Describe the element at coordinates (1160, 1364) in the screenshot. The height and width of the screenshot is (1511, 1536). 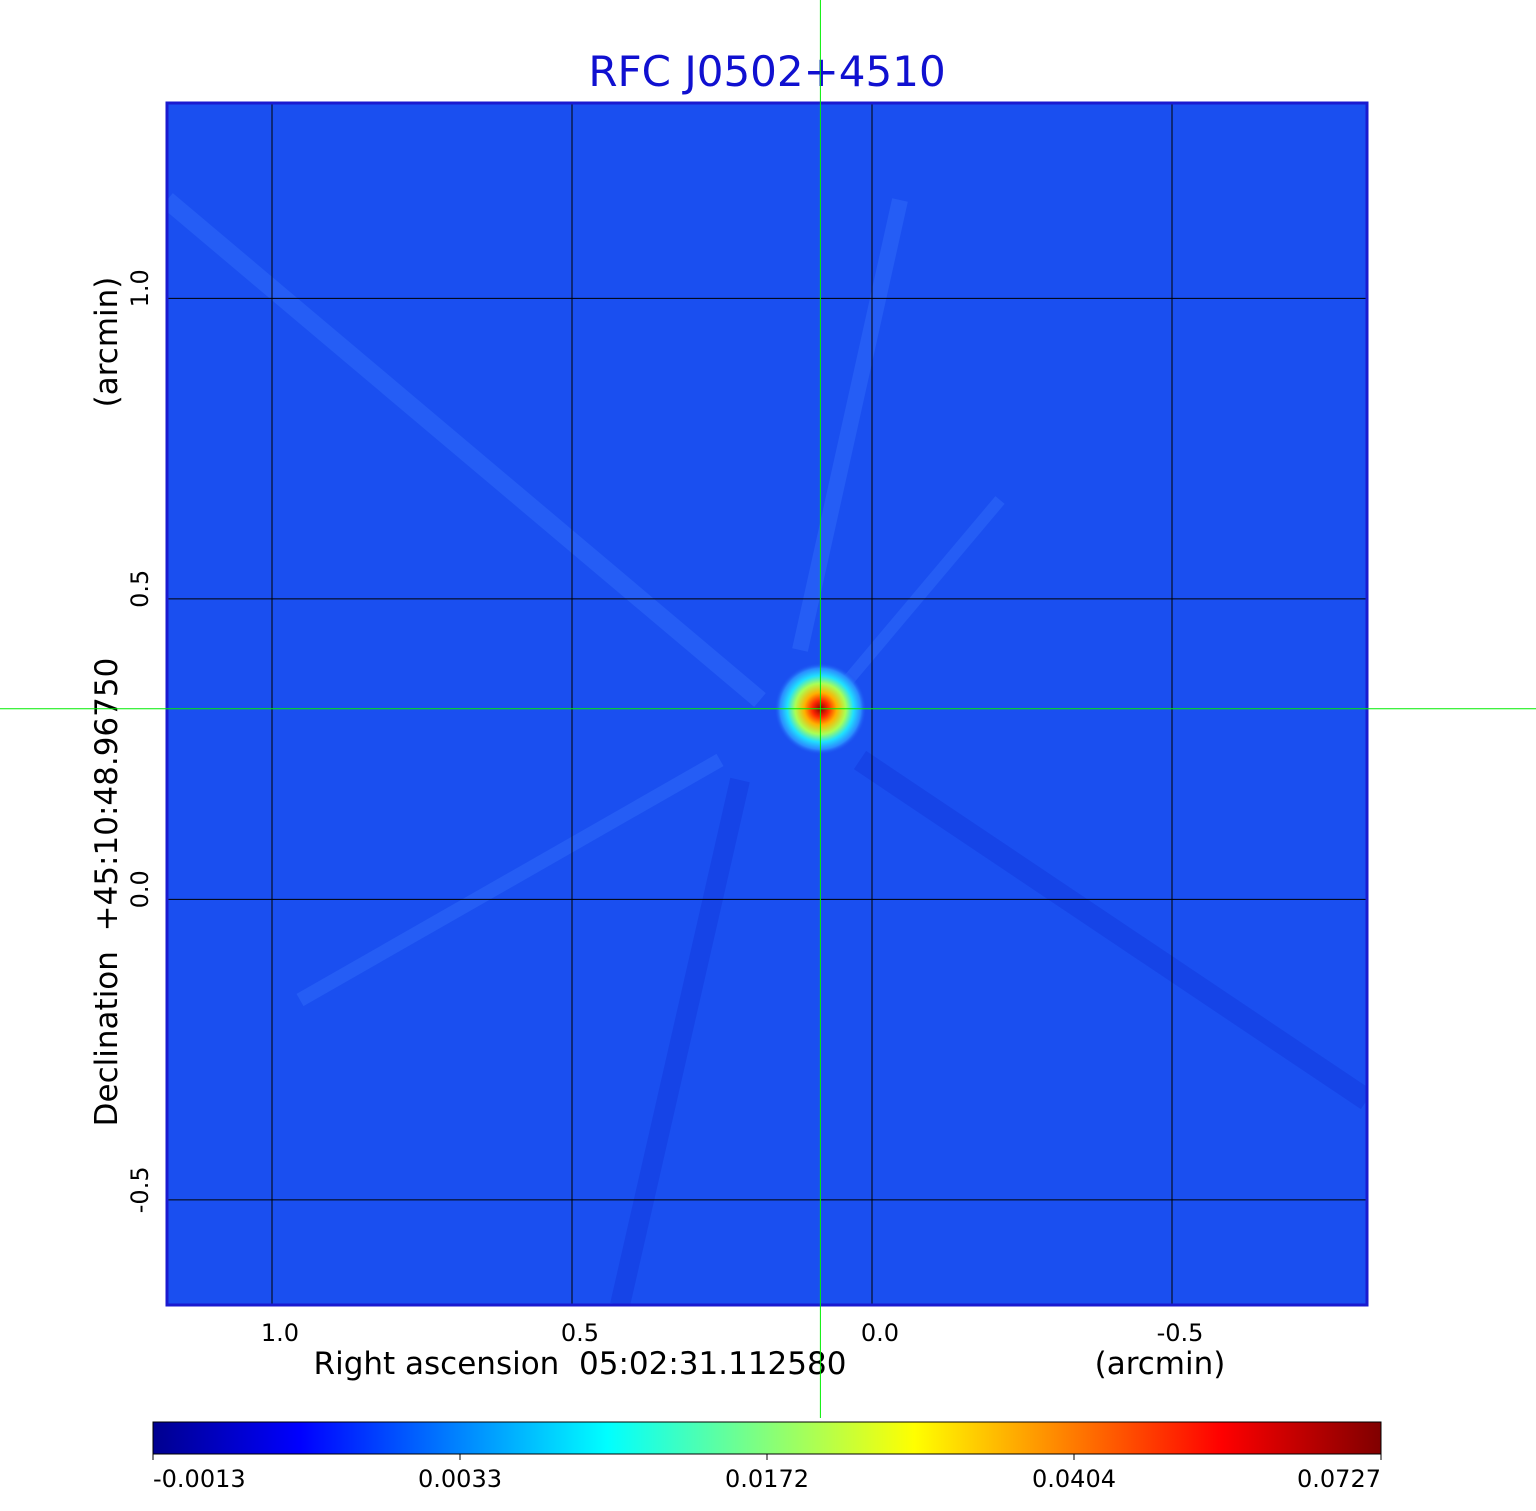
I see `x-axis-unit: (arcmin)` at that location.